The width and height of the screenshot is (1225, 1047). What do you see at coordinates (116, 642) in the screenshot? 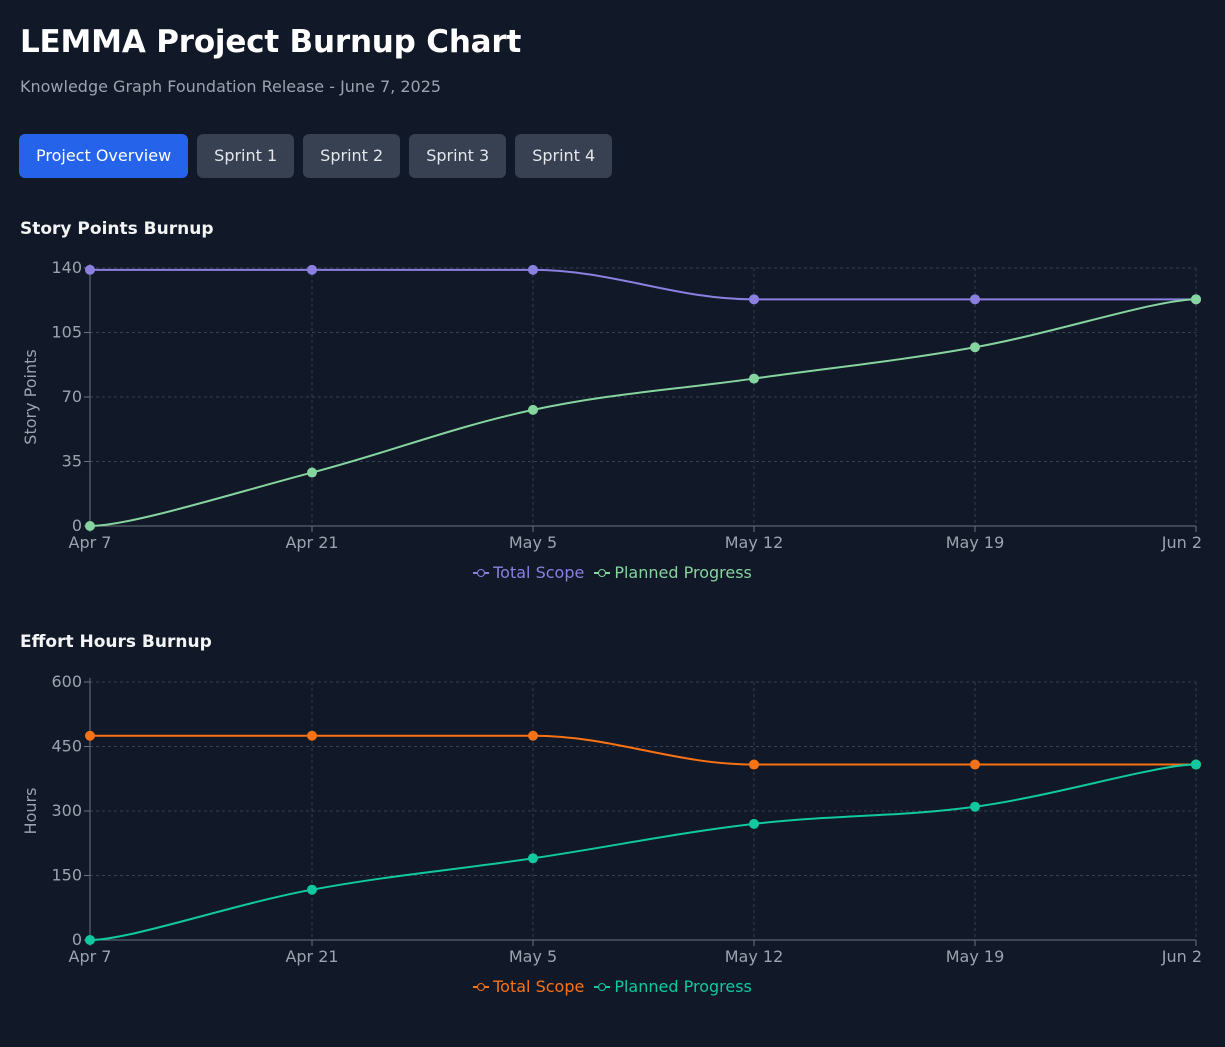
I see `effort-hours-chart-title: Effort Hours Burnup` at bounding box center [116, 642].